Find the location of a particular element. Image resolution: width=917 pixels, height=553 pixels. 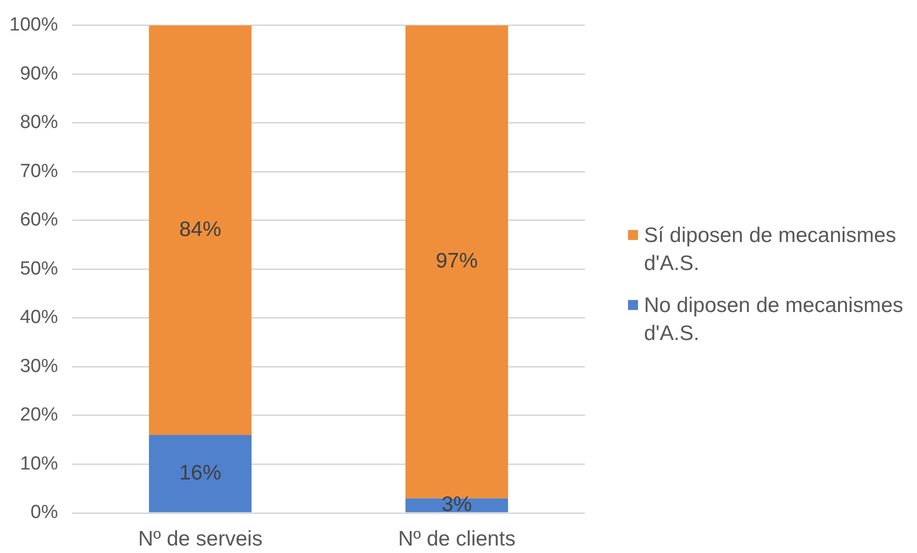

y-tick-label: 20% is located at coordinates (39, 415).